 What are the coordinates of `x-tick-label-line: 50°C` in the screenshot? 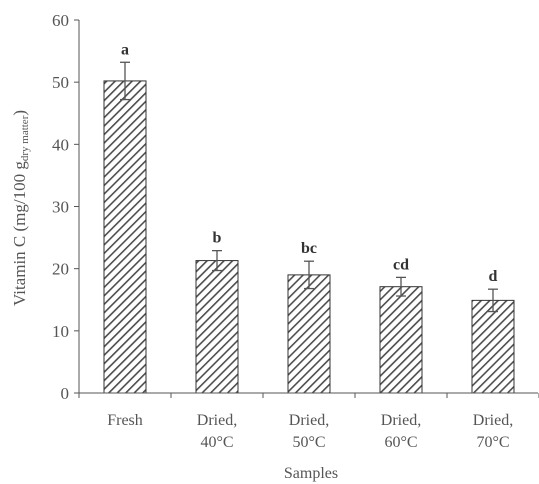 It's located at (308, 442).